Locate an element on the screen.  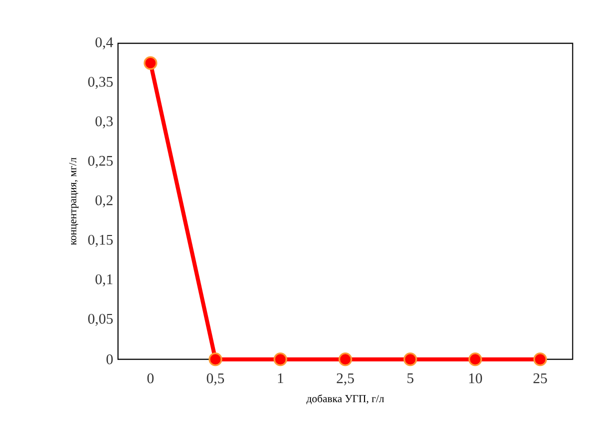
x-tick-label: 0 is located at coordinates (150, 378).